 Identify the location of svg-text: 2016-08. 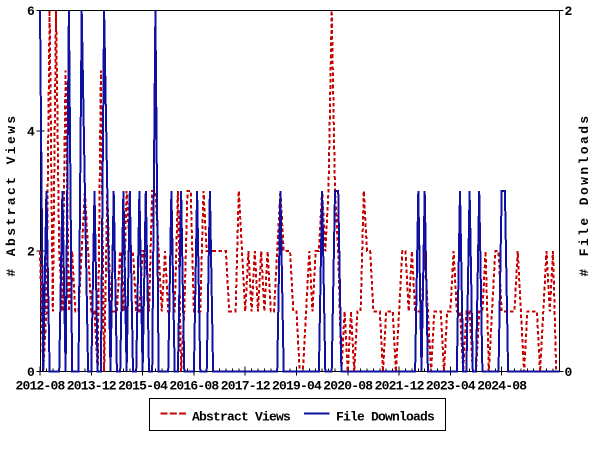
(194, 386).